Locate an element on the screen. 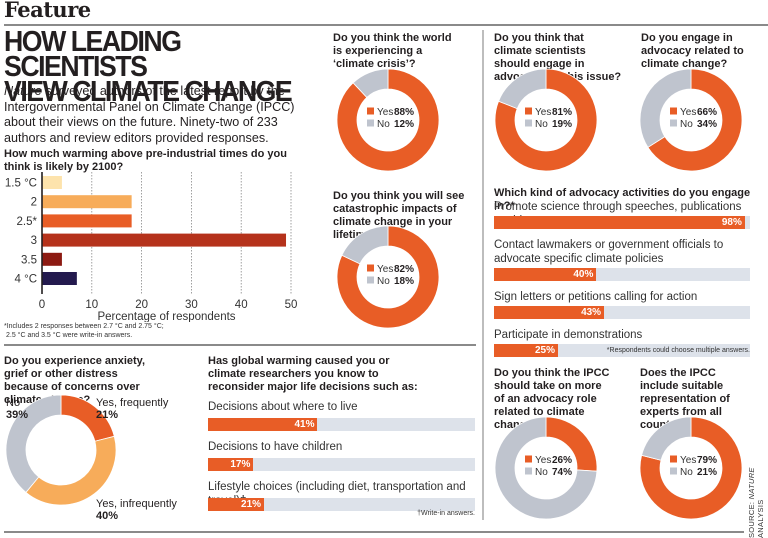 The width and height of the screenshot is (768, 538). bar-category-label: Decisions to have children is located at coordinates (275, 447).